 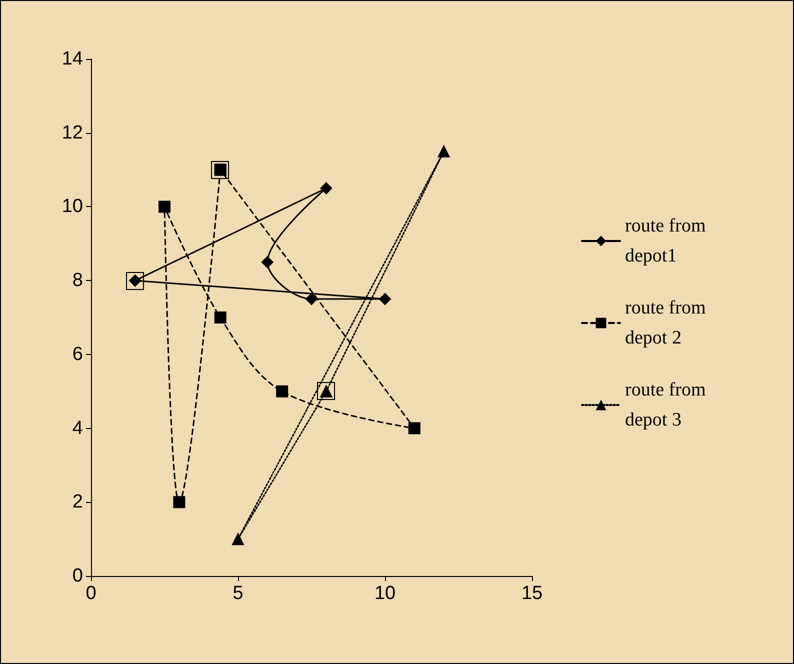 I want to click on legend-label: route from depot 3, so click(x=667, y=405).